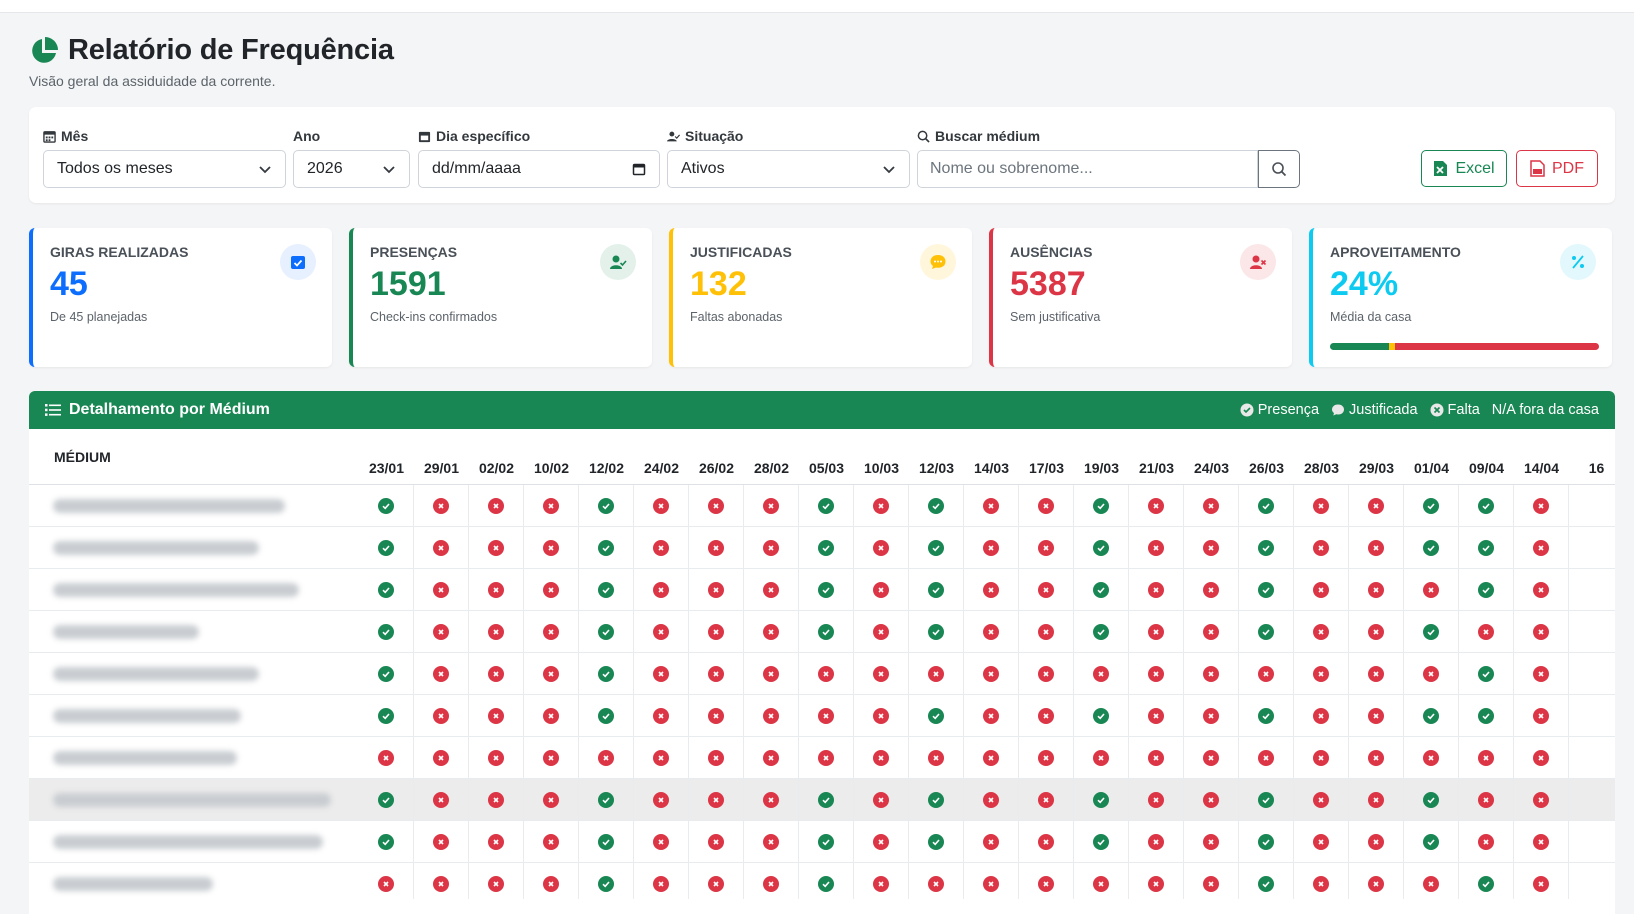  I want to click on column-header-medium: MÉDIUM, so click(194, 457).